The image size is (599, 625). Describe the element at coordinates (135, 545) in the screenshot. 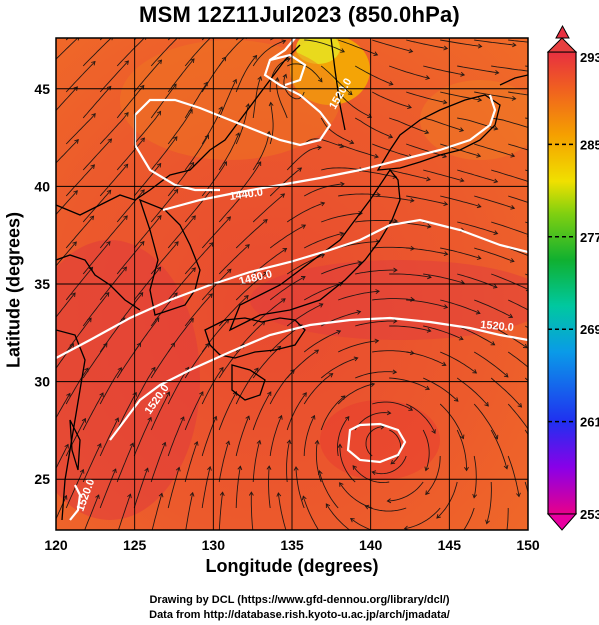

I see `x-tick-label: 125` at that location.